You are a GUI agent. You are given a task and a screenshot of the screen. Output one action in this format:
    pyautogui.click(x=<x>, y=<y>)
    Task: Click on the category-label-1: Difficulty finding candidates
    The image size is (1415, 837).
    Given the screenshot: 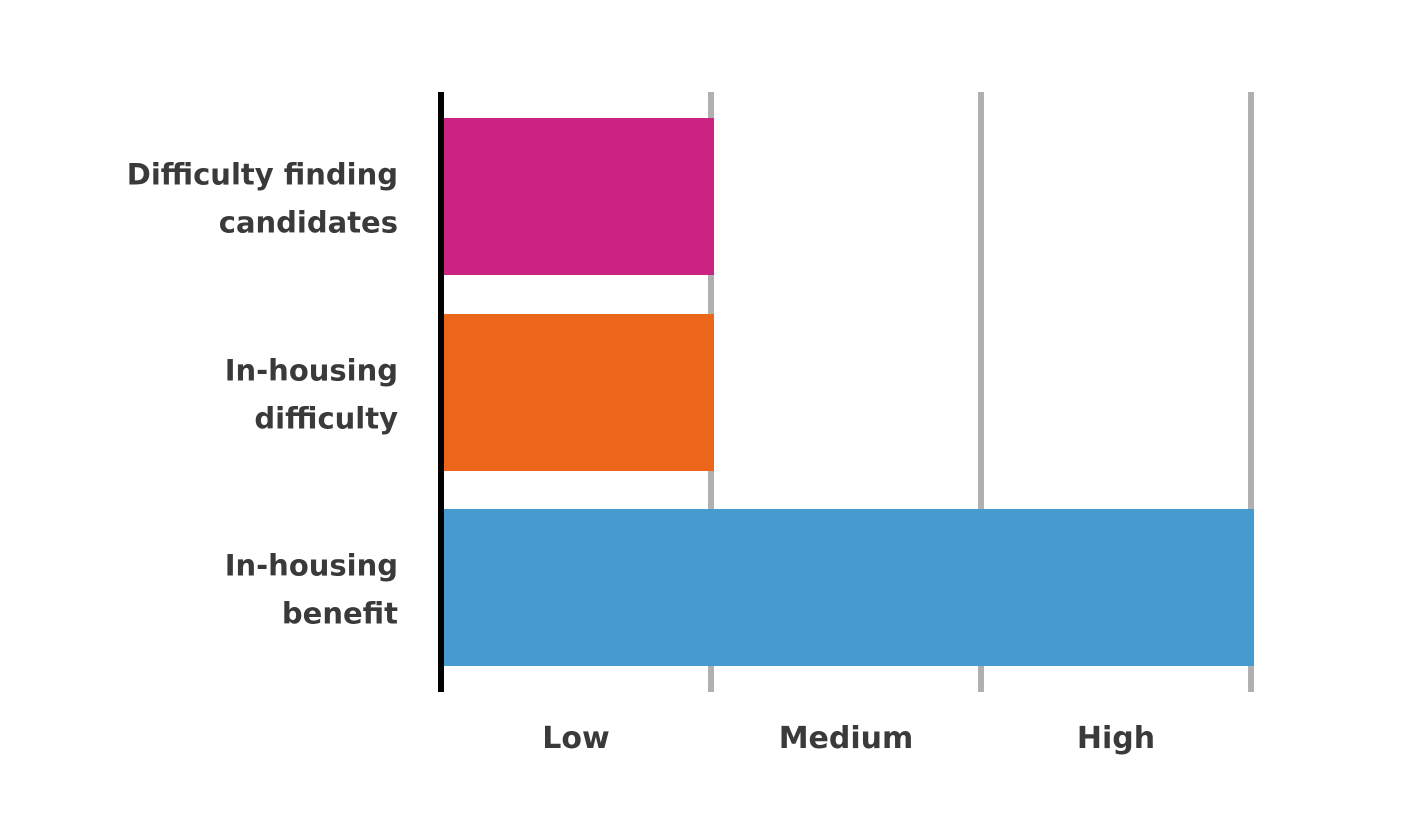 What is the action you would take?
    pyautogui.click(x=262, y=199)
    